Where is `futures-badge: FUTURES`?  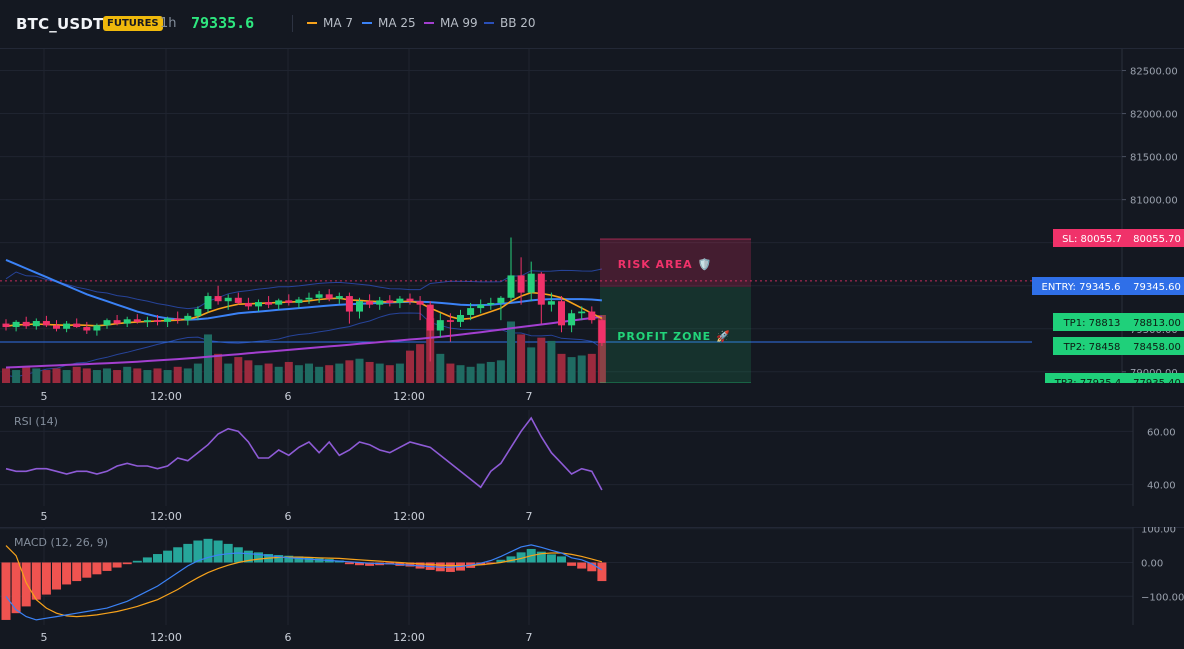 futures-badge: FUTURES is located at coordinates (133, 23).